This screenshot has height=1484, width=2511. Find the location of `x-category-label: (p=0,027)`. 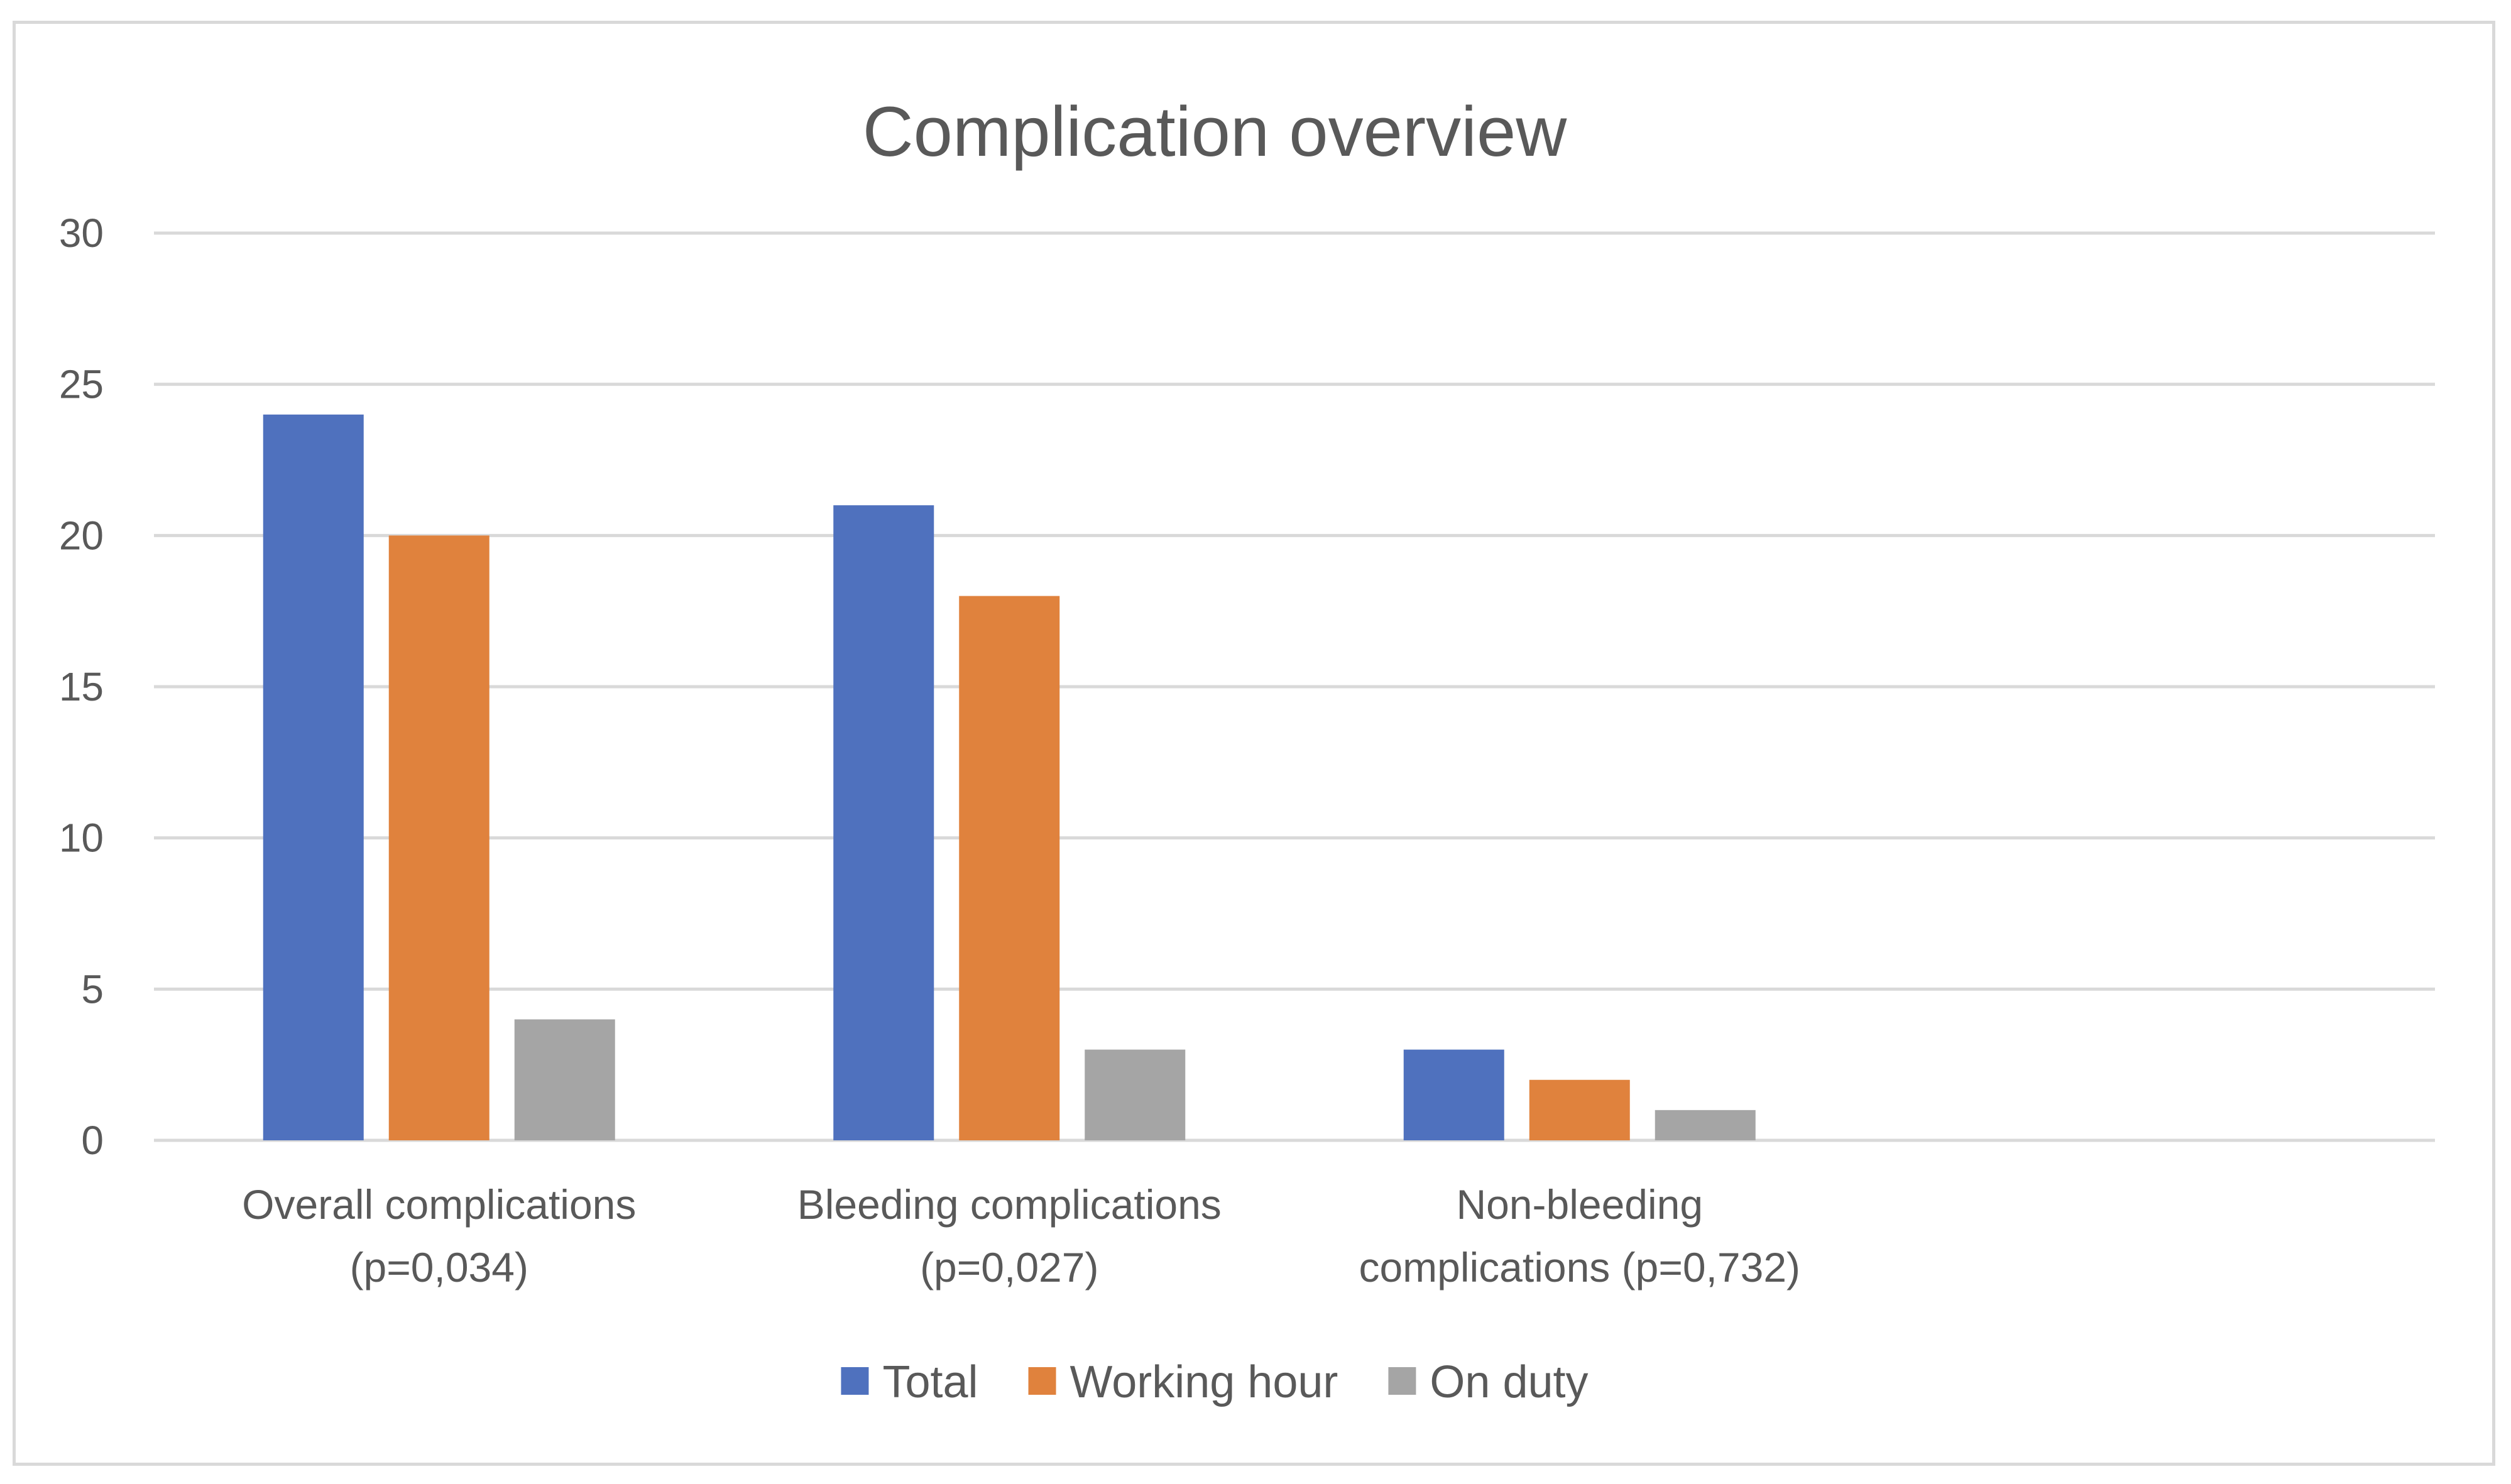

x-category-label: (p=0,027) is located at coordinates (1009, 1267).